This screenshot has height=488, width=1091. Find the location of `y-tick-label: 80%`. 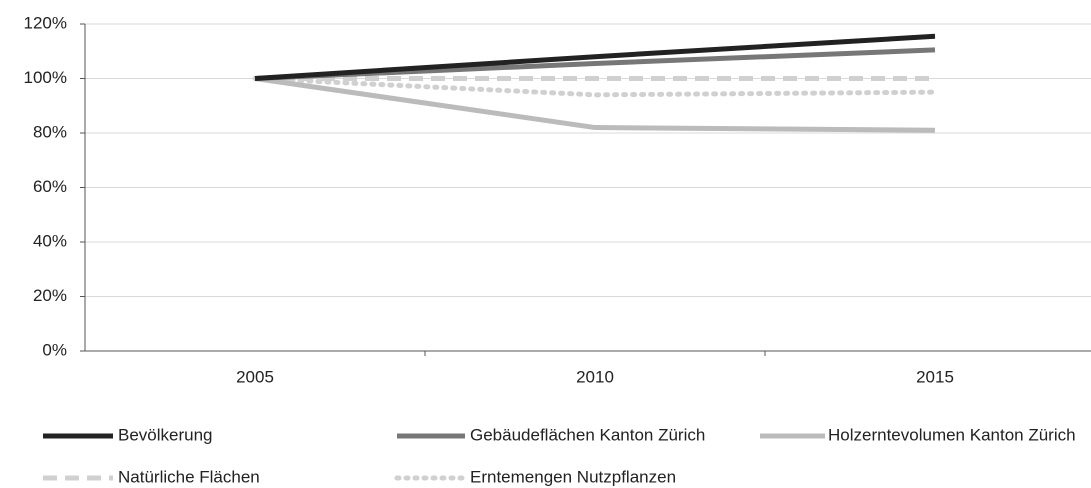

y-tick-label: 80% is located at coordinates (50, 131).